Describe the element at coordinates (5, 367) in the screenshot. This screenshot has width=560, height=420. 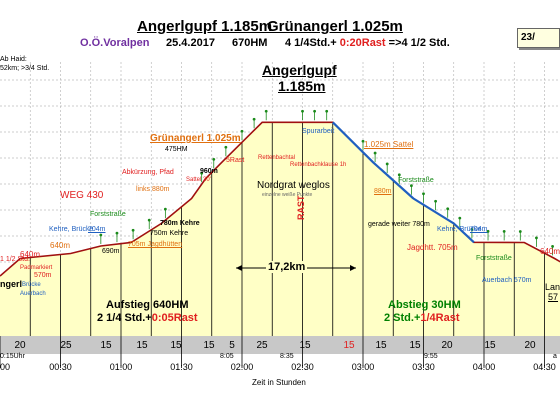
I see `x-tick-label: 00` at that location.